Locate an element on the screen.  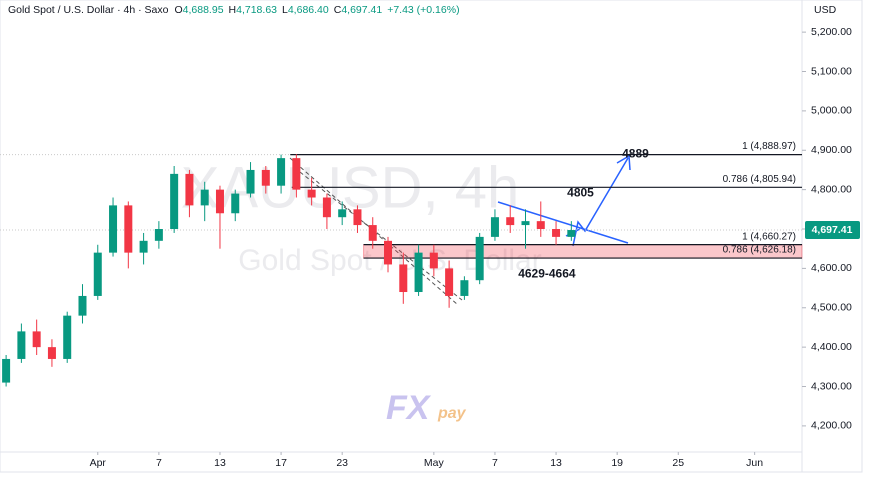
y-tick-label: 4,500.00 is located at coordinates (831, 308).